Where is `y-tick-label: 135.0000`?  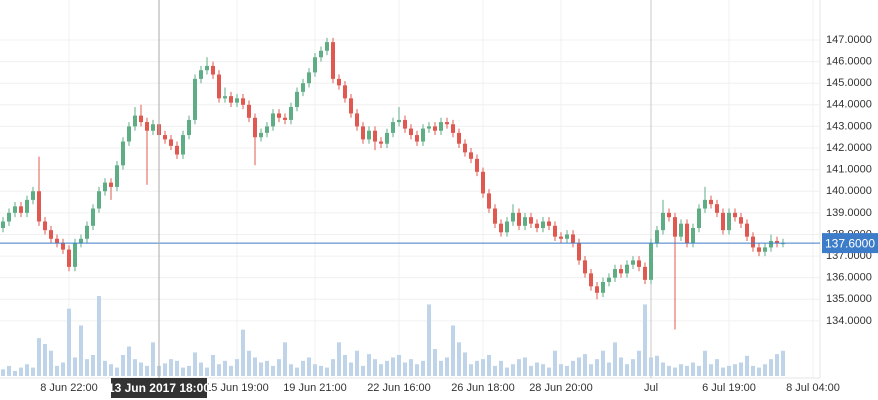
y-tick-label: 135.0000 is located at coordinates (849, 299).